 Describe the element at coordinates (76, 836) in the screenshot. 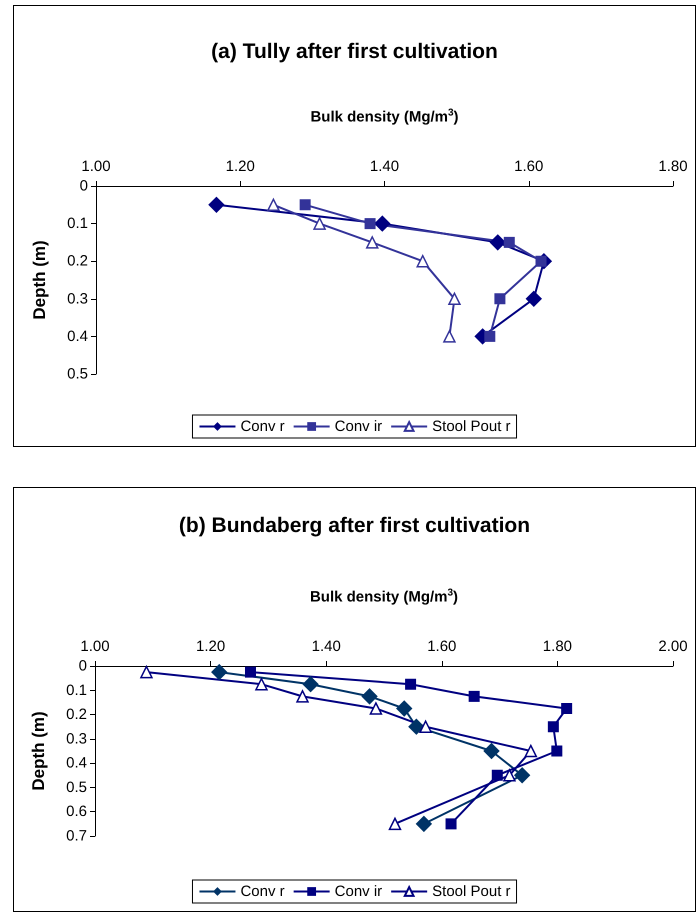

I see `y-tick-label: 0.7` at that location.